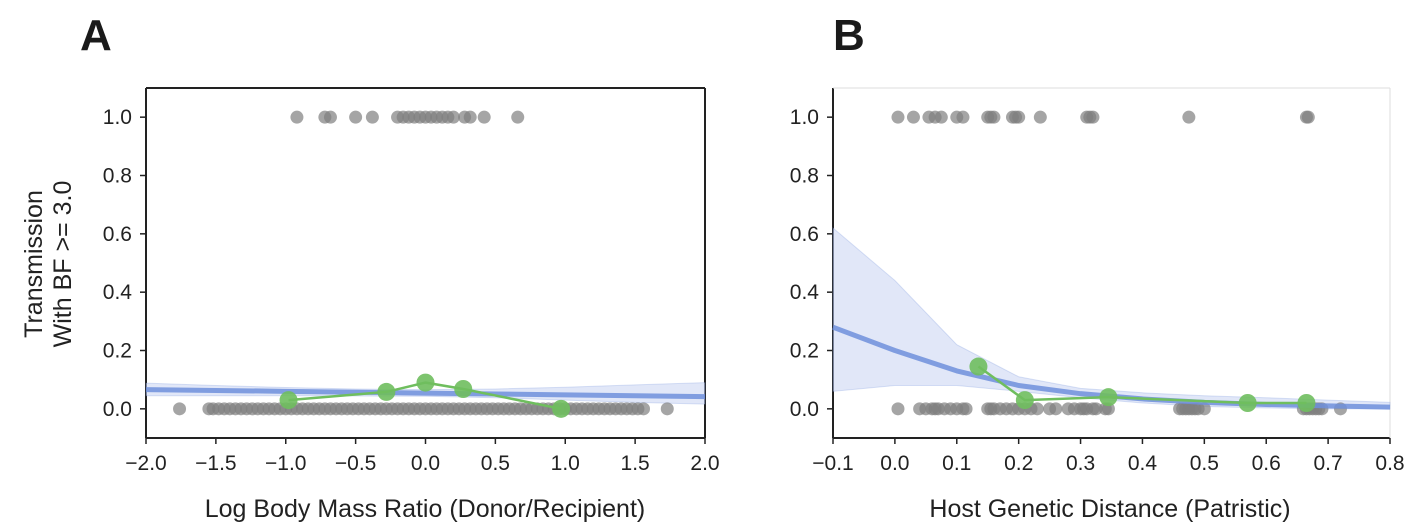 This screenshot has height=529, width=1428. What do you see at coordinates (1143, 463) in the screenshot?
I see `x-tick-label: 0.4` at bounding box center [1143, 463].